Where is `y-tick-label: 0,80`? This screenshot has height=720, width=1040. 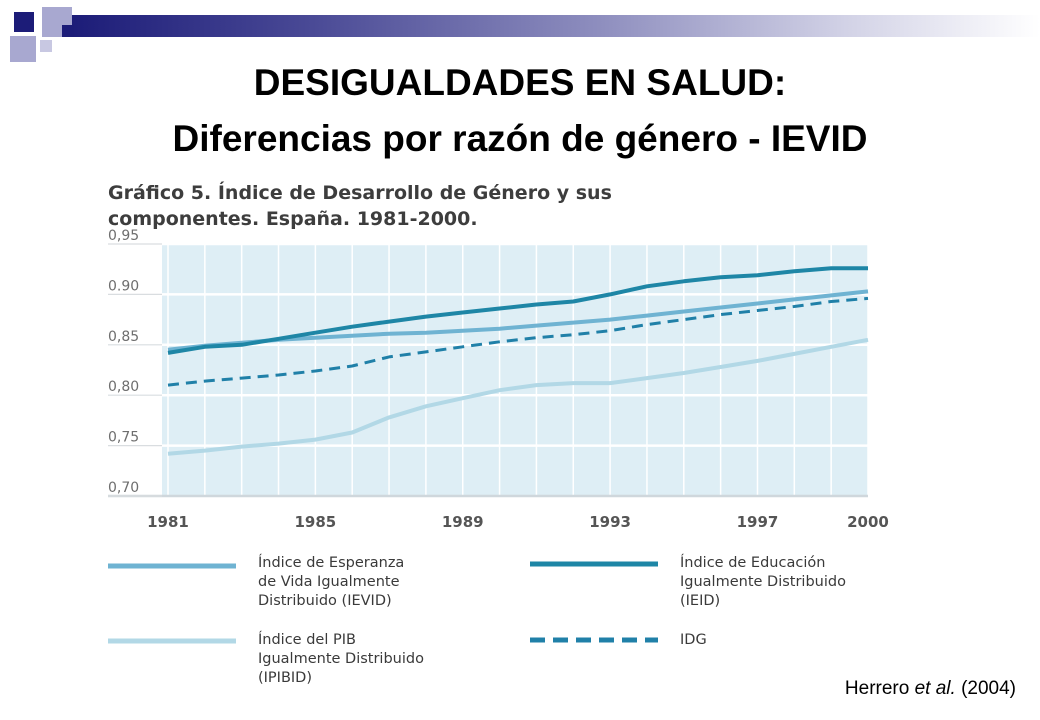 y-tick-label: 0,80 is located at coordinates (123, 387).